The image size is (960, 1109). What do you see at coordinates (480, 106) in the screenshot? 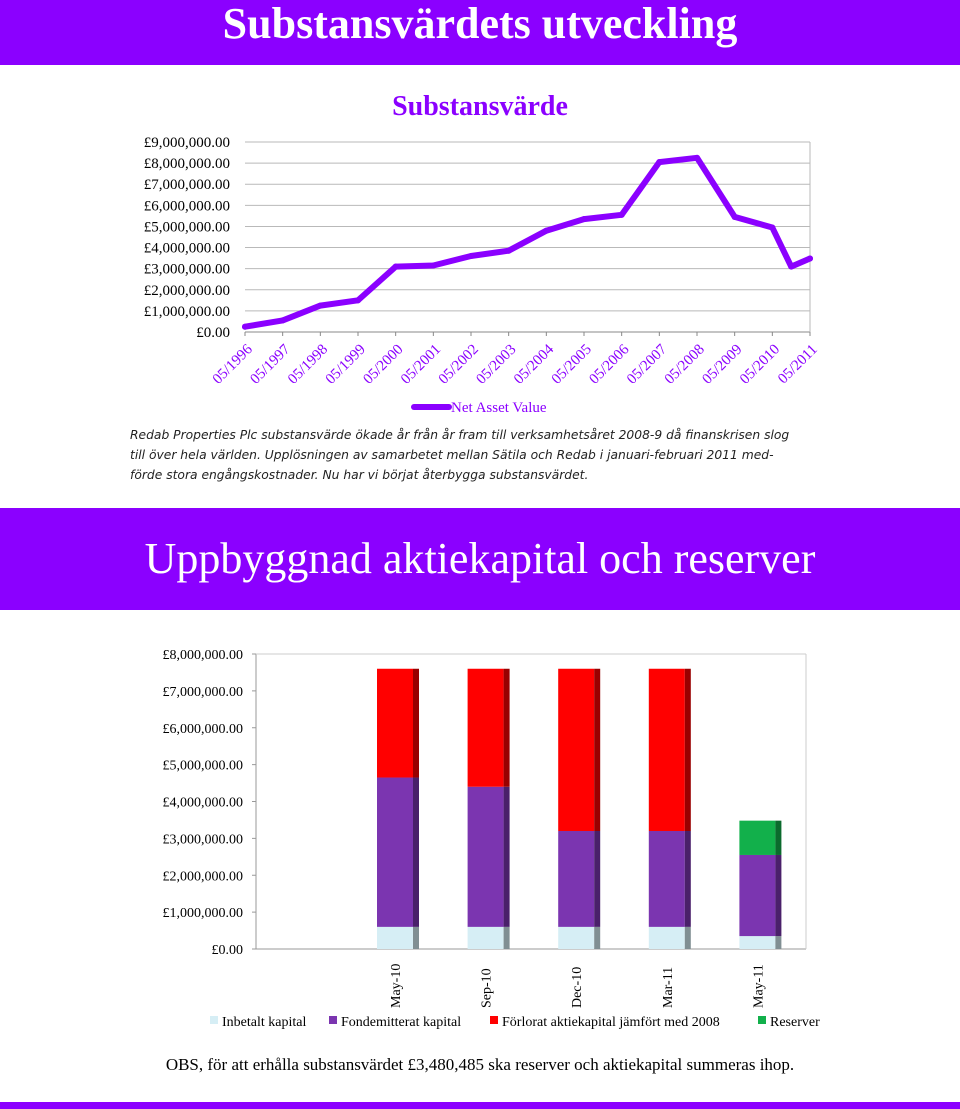
I see `chart-title: Substansvärde` at bounding box center [480, 106].